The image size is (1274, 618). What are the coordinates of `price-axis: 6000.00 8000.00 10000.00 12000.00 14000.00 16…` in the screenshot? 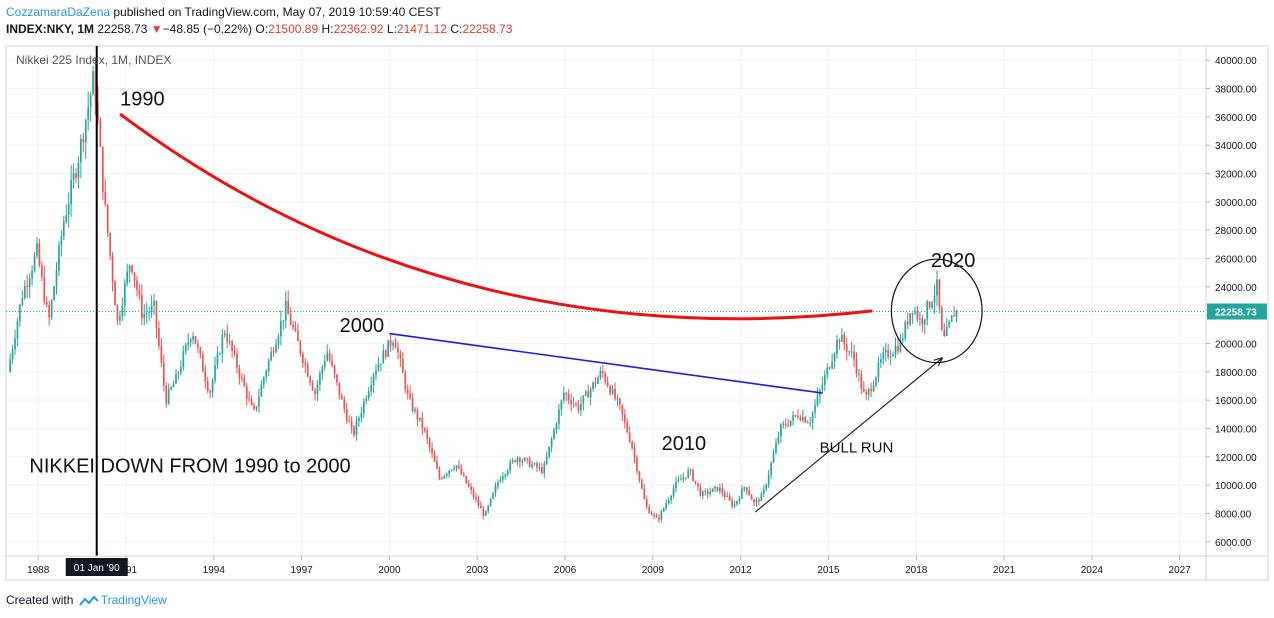 It's located at (1236, 313).